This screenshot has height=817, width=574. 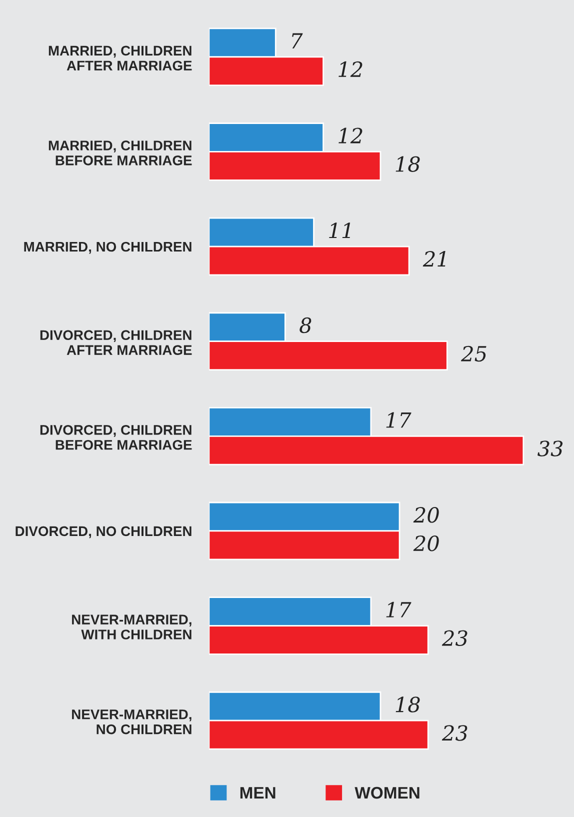 What do you see at coordinates (120, 153) in the screenshot?
I see `y-tick-label: MARRIED, CHILDREN BEFORE MARRIAGE` at bounding box center [120, 153].